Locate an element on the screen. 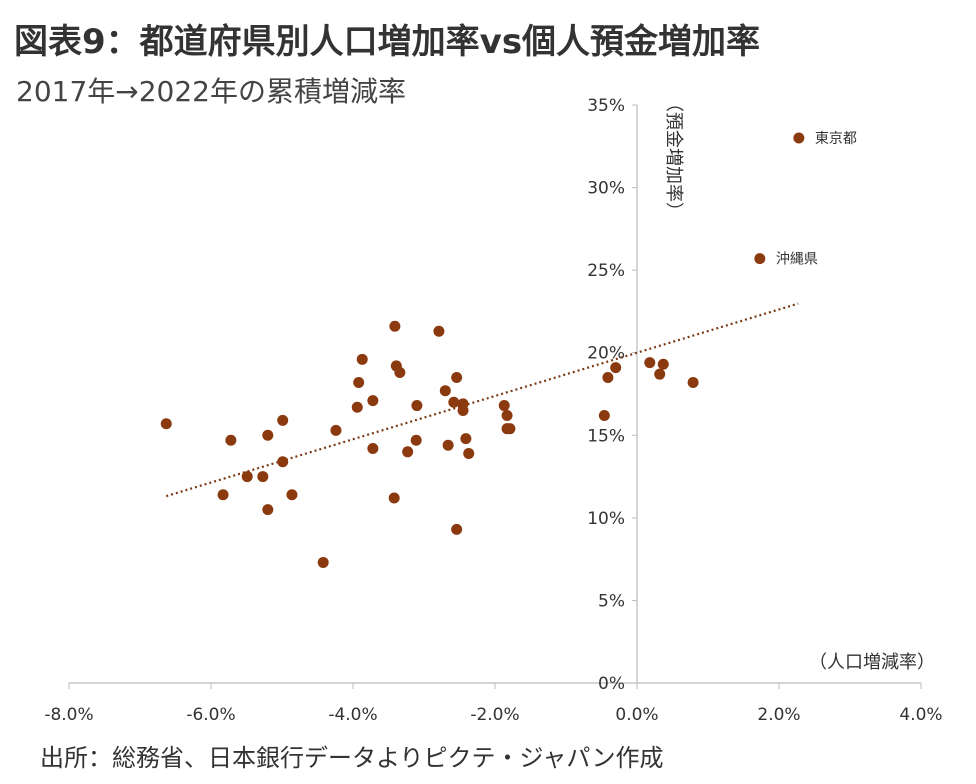  x-tick-label: -6.0% is located at coordinates (210, 715).